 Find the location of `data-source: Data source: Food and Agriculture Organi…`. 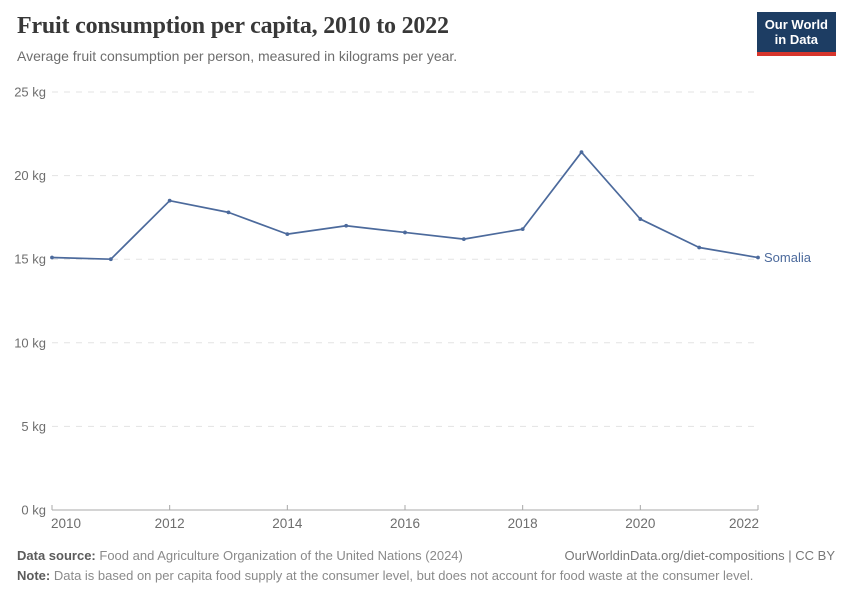

data-source: Data source: Food and Agriculture Organi… is located at coordinates (240, 556).